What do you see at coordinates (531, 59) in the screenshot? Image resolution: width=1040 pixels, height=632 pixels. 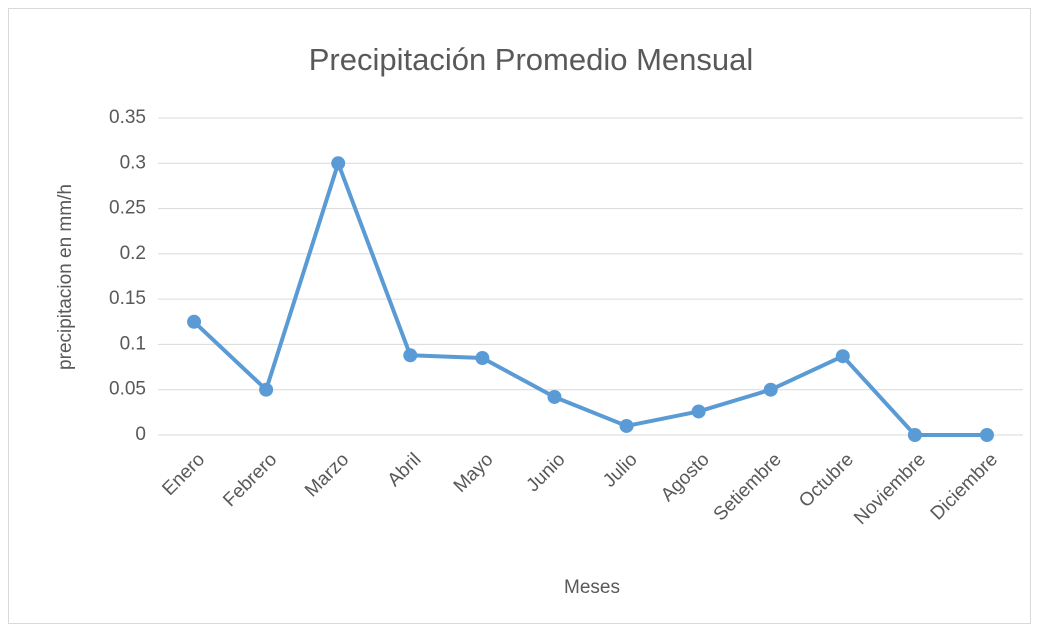 I see `chart-title: Precipitación Promedio Mensual` at bounding box center [531, 59].